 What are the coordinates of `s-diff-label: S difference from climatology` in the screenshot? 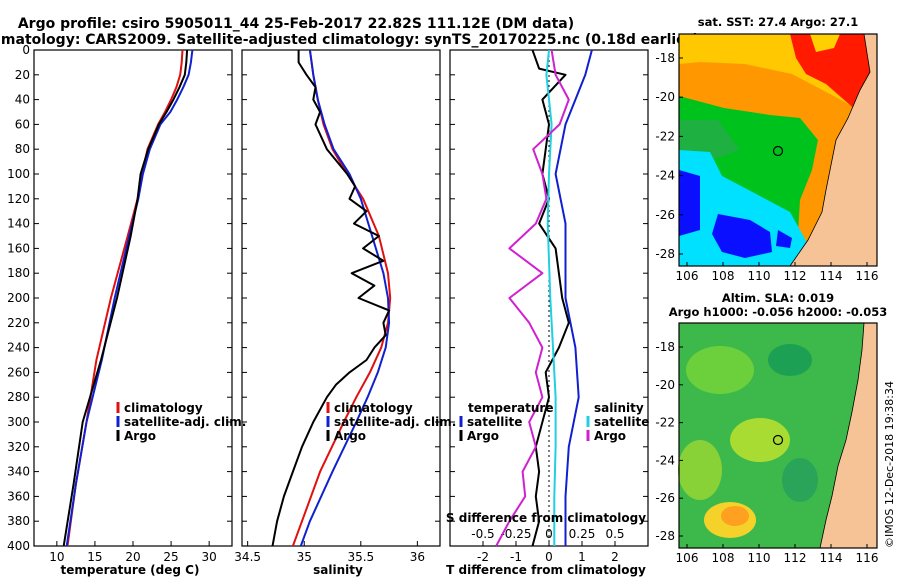 It's located at (546, 518).